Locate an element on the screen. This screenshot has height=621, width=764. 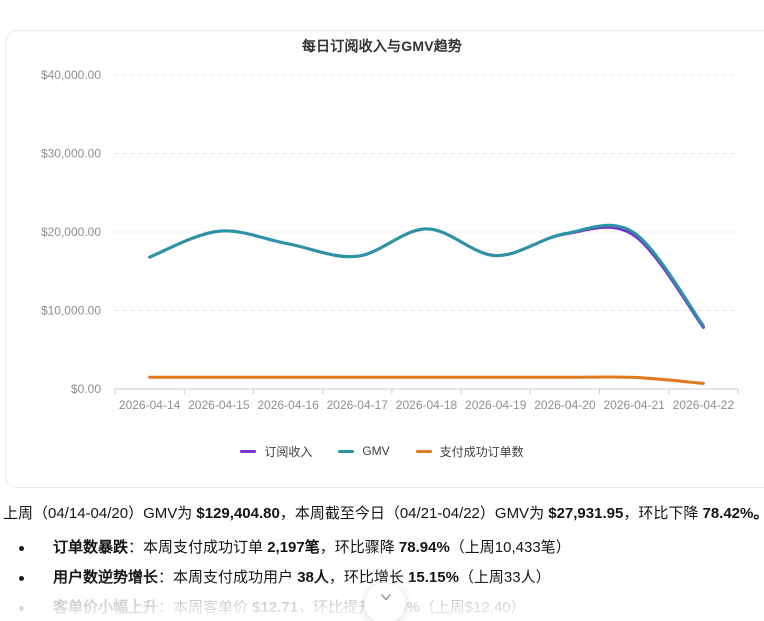
scroll-down-button is located at coordinates (385, 601).